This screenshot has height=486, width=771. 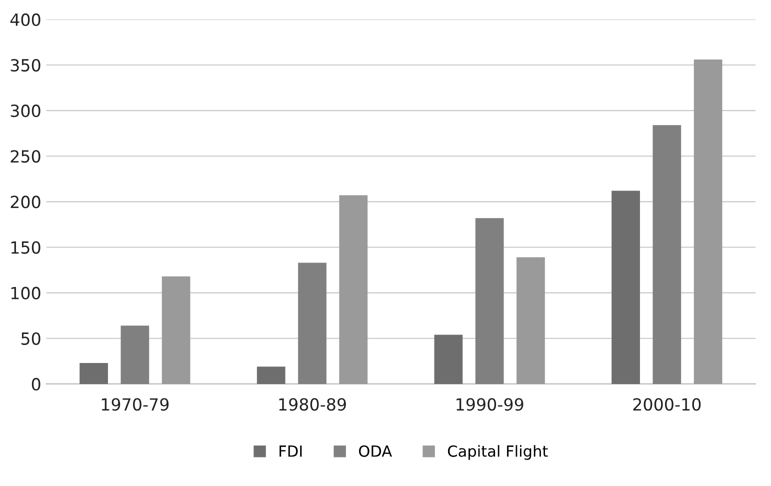 What do you see at coordinates (25, 293) in the screenshot?
I see `y-tick-label: 100` at bounding box center [25, 293].